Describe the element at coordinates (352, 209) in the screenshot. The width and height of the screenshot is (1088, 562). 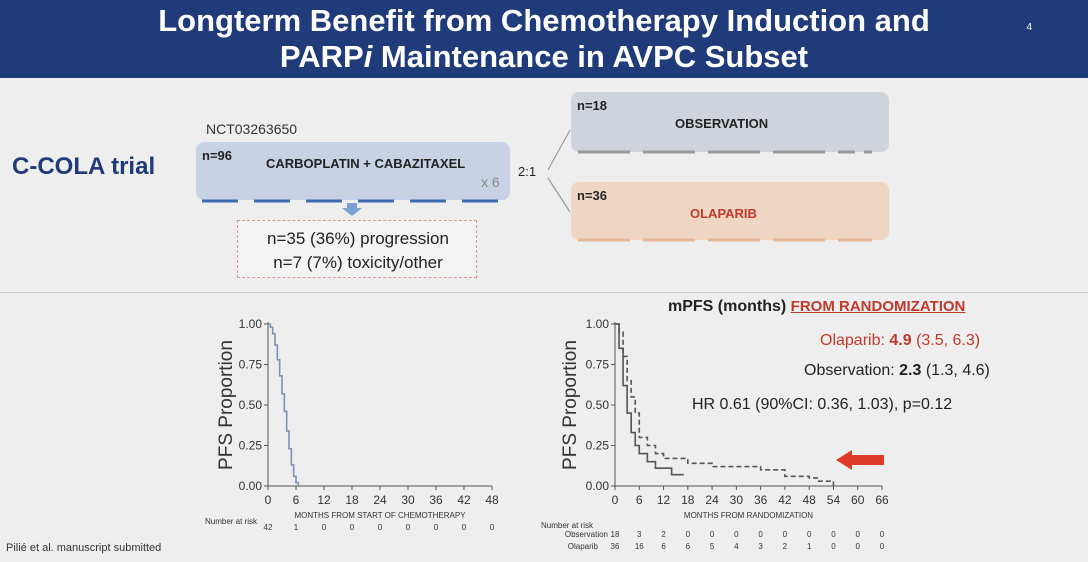
I see `dropout-arrow-icon` at that location.